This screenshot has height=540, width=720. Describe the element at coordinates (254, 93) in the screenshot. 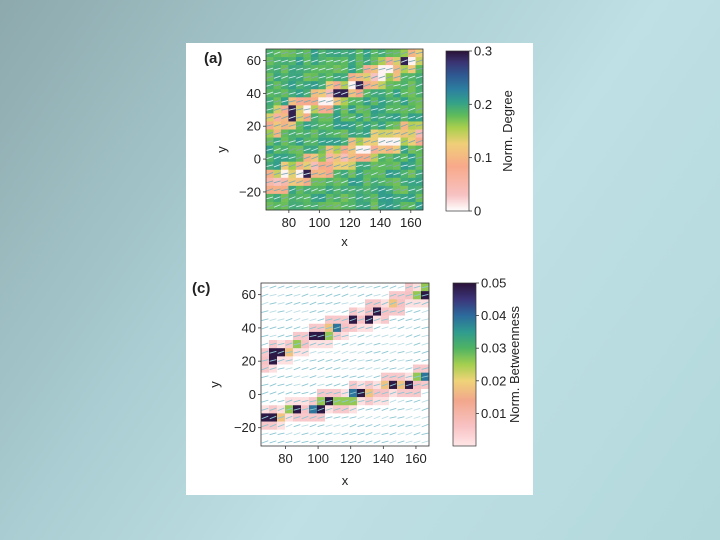

I see `y-tick-label: 40` at that location.